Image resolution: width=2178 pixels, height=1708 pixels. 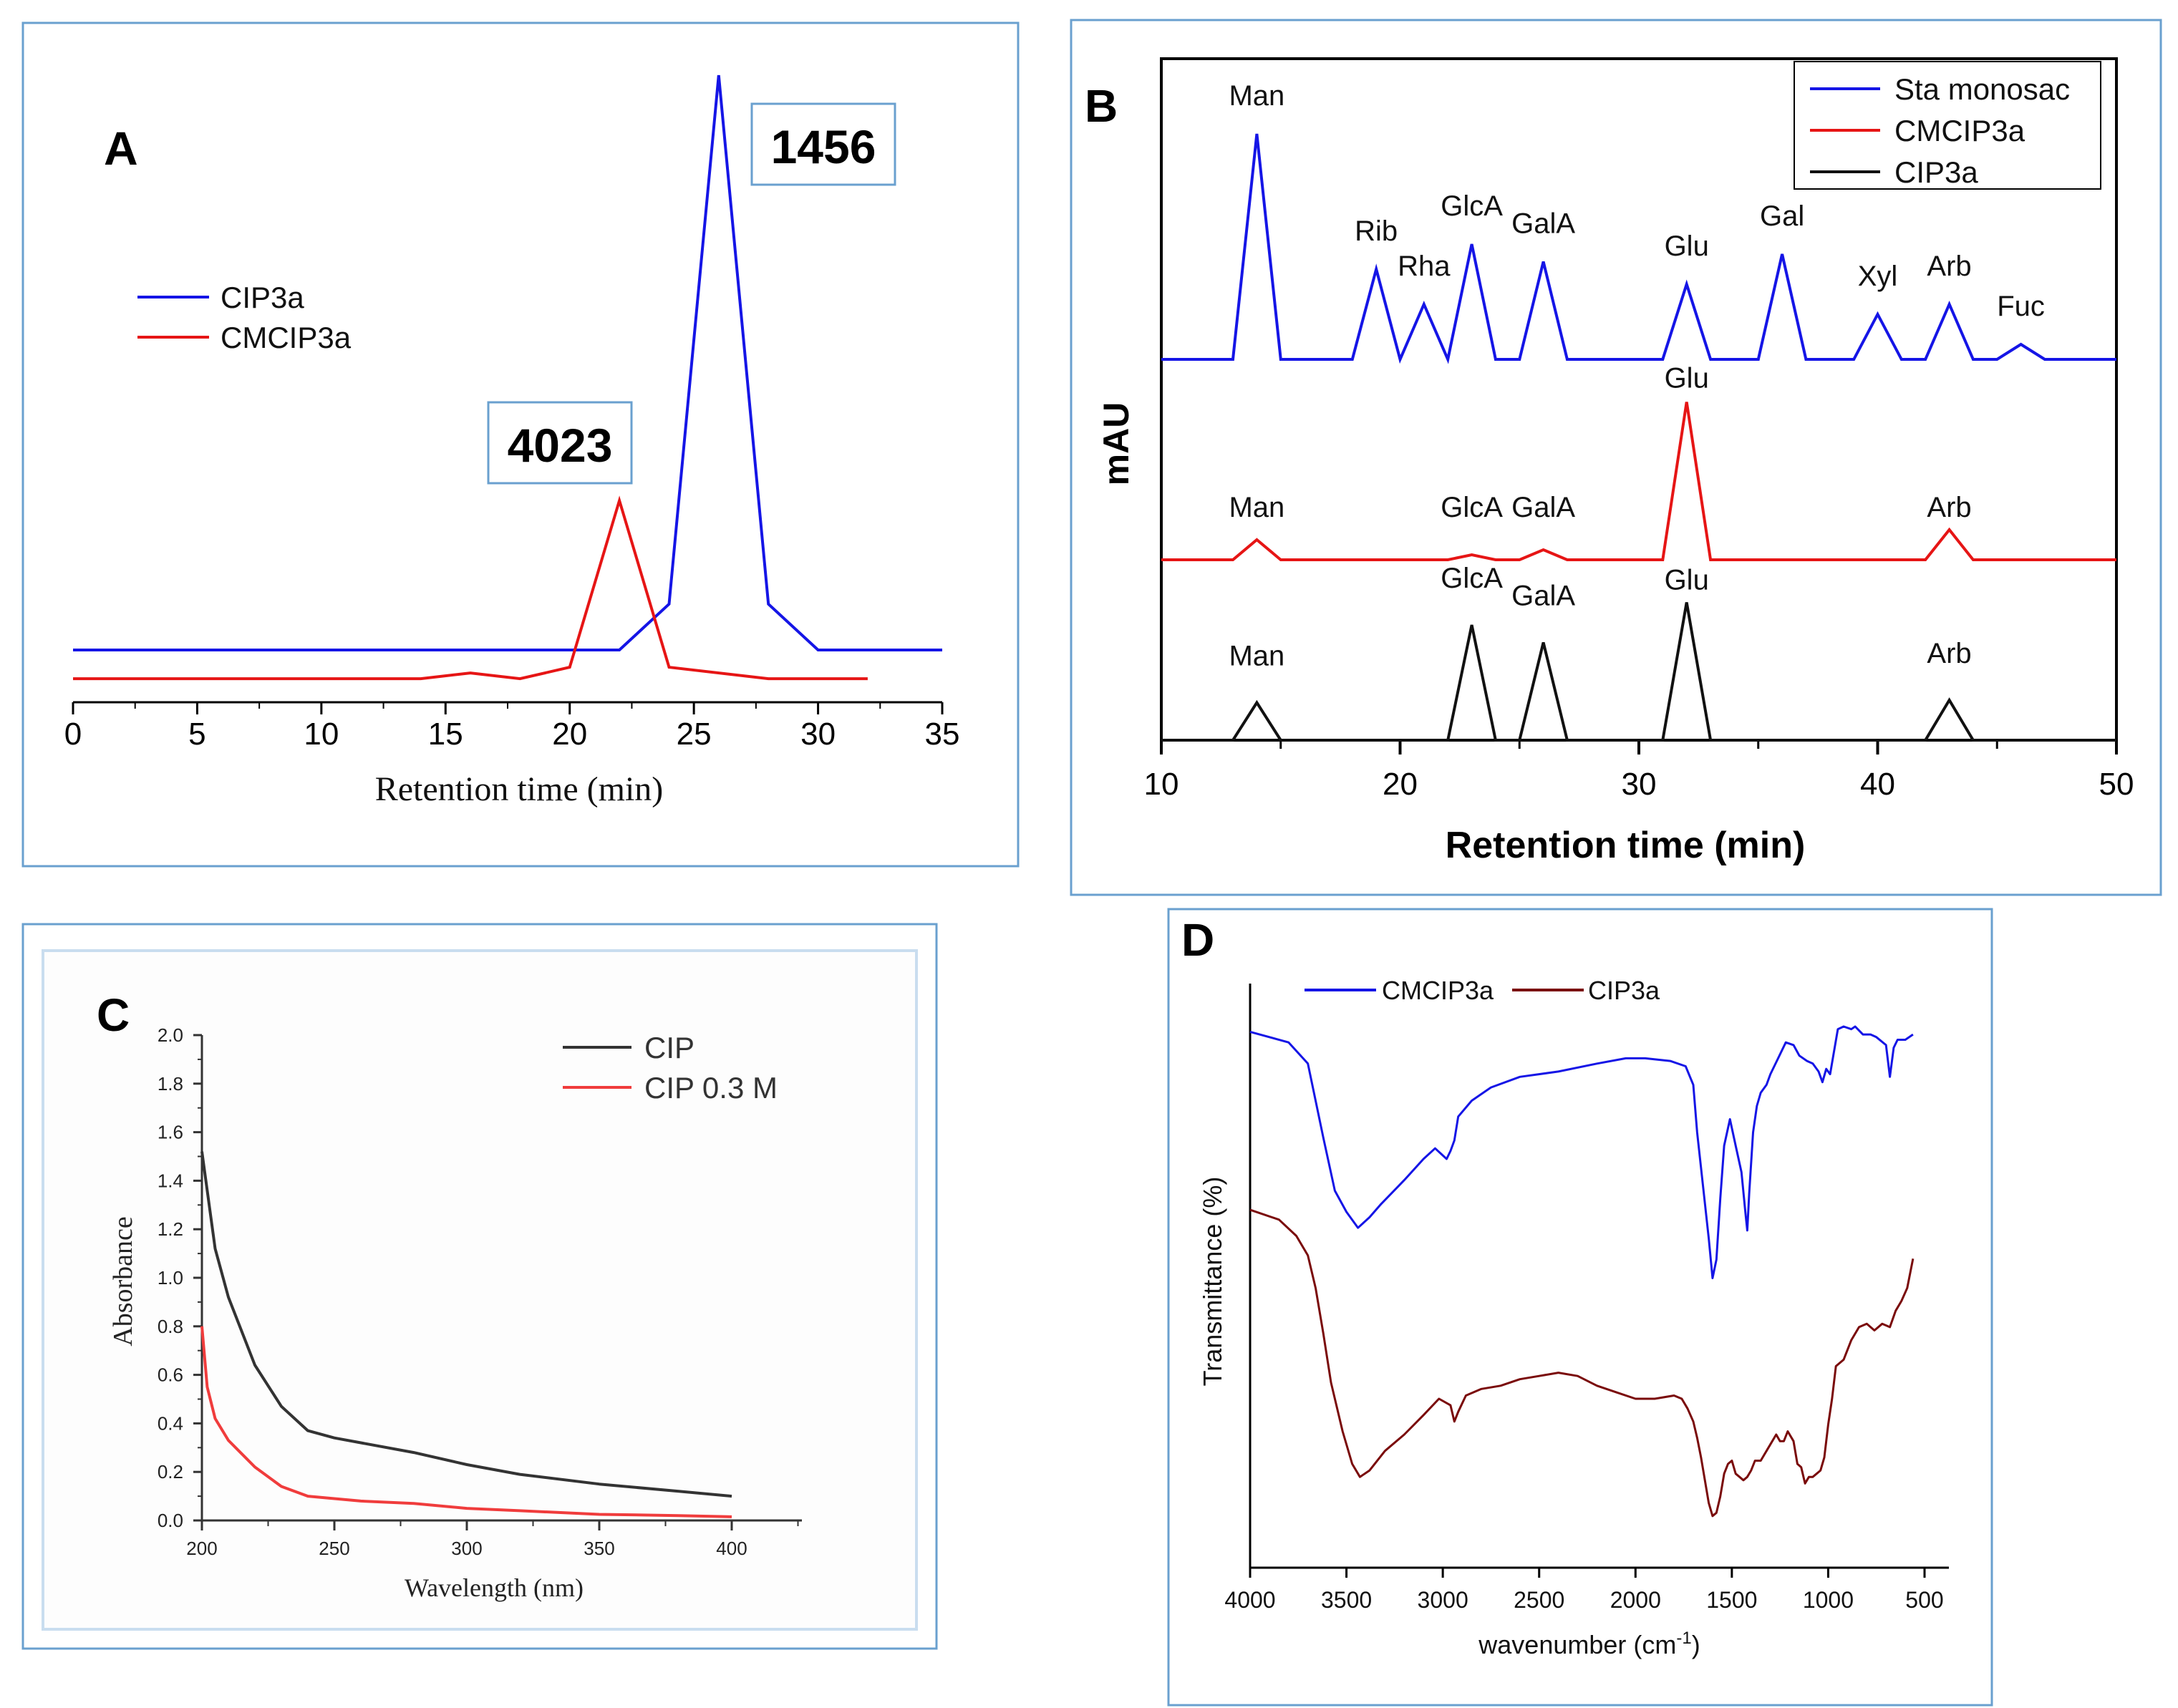 What do you see at coordinates (170, 1327) in the screenshot?
I see `panel-c-y-tick-label: 0.8` at bounding box center [170, 1327].